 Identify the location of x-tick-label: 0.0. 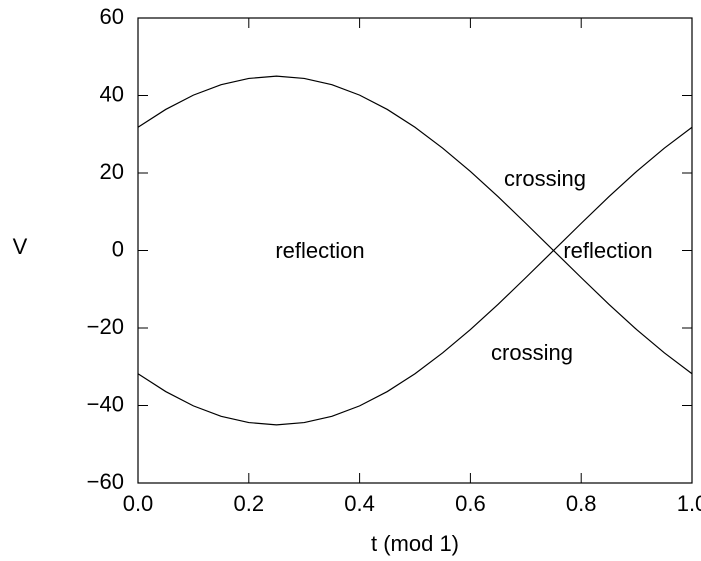
(138, 503).